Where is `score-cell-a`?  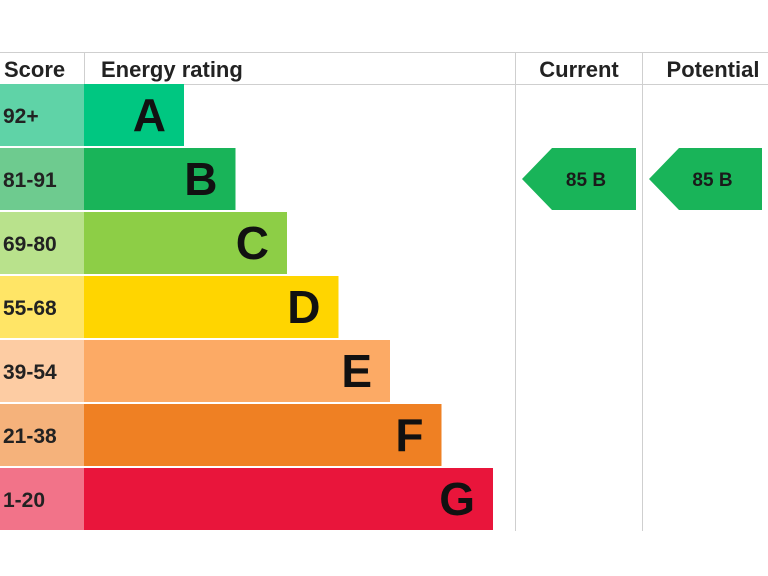
score-cell-a is located at coordinates (42, 115).